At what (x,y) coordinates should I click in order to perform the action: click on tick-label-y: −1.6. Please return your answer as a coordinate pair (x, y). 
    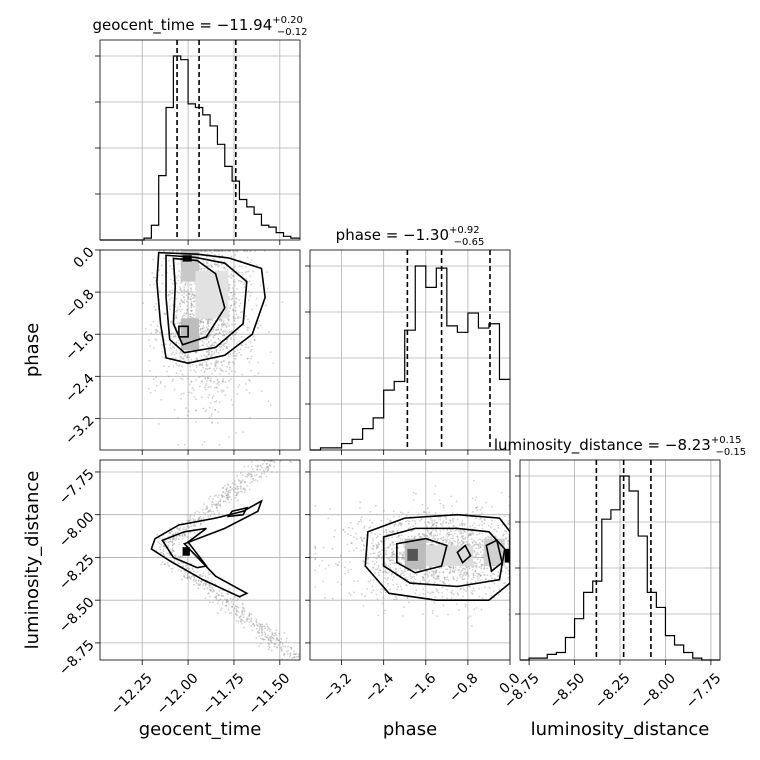
    Looking at the image, I should click on (79, 345).